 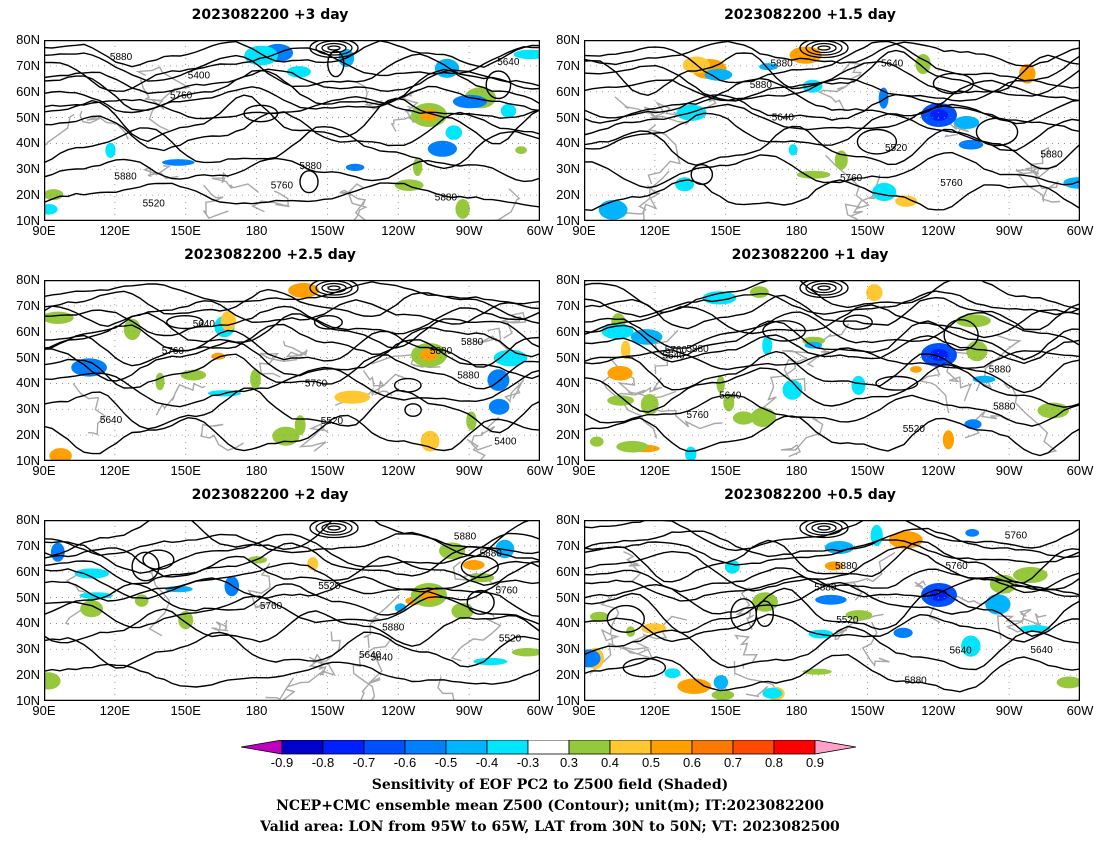 I want to click on map-area: 5640 5520 5640 5760 5880 5760 5880 5880, so click(x=832, y=130).